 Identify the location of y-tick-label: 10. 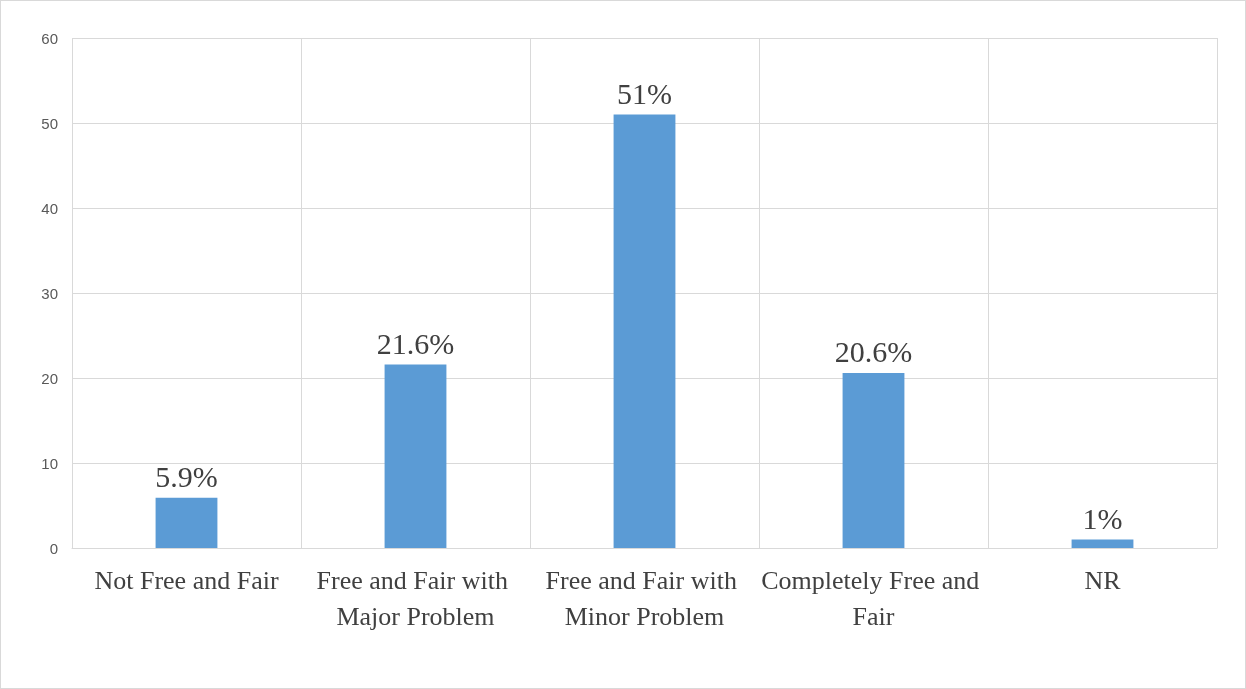
(49, 463).